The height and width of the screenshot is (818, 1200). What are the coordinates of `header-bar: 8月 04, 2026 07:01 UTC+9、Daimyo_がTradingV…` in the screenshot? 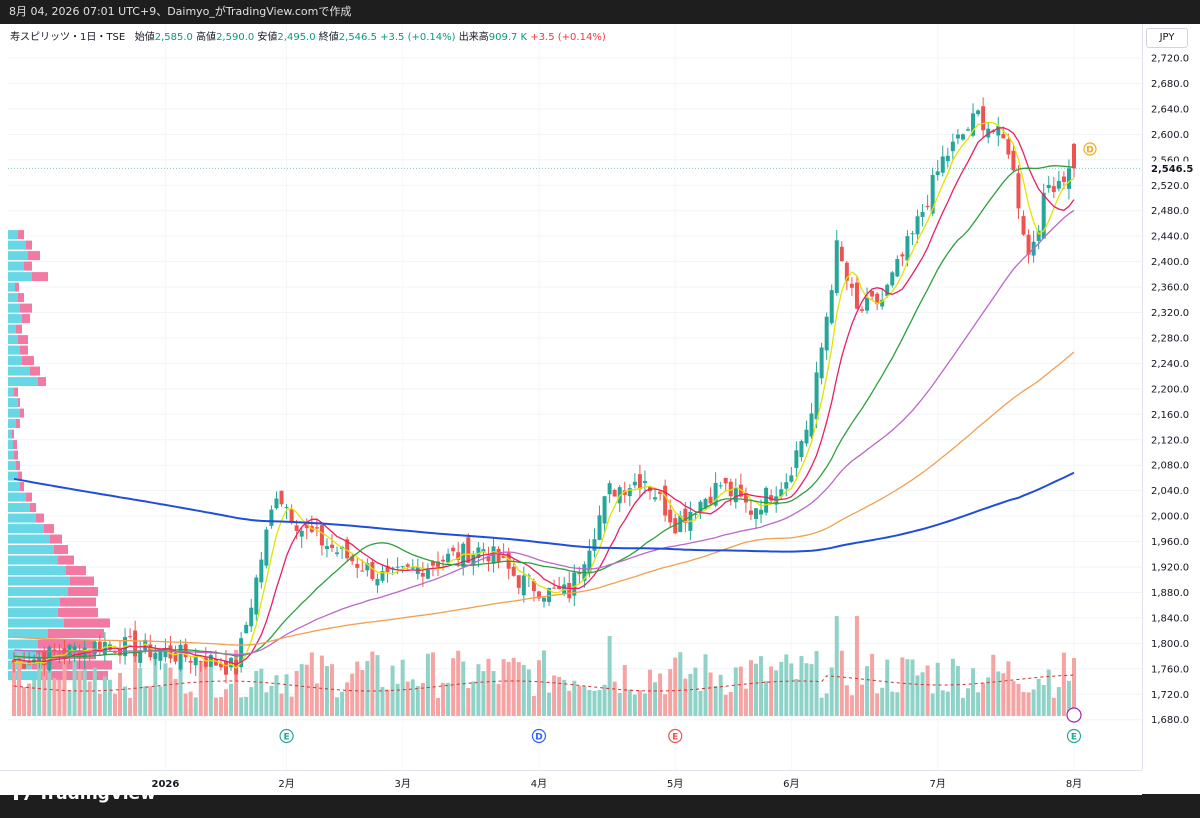 It's located at (600, 12).